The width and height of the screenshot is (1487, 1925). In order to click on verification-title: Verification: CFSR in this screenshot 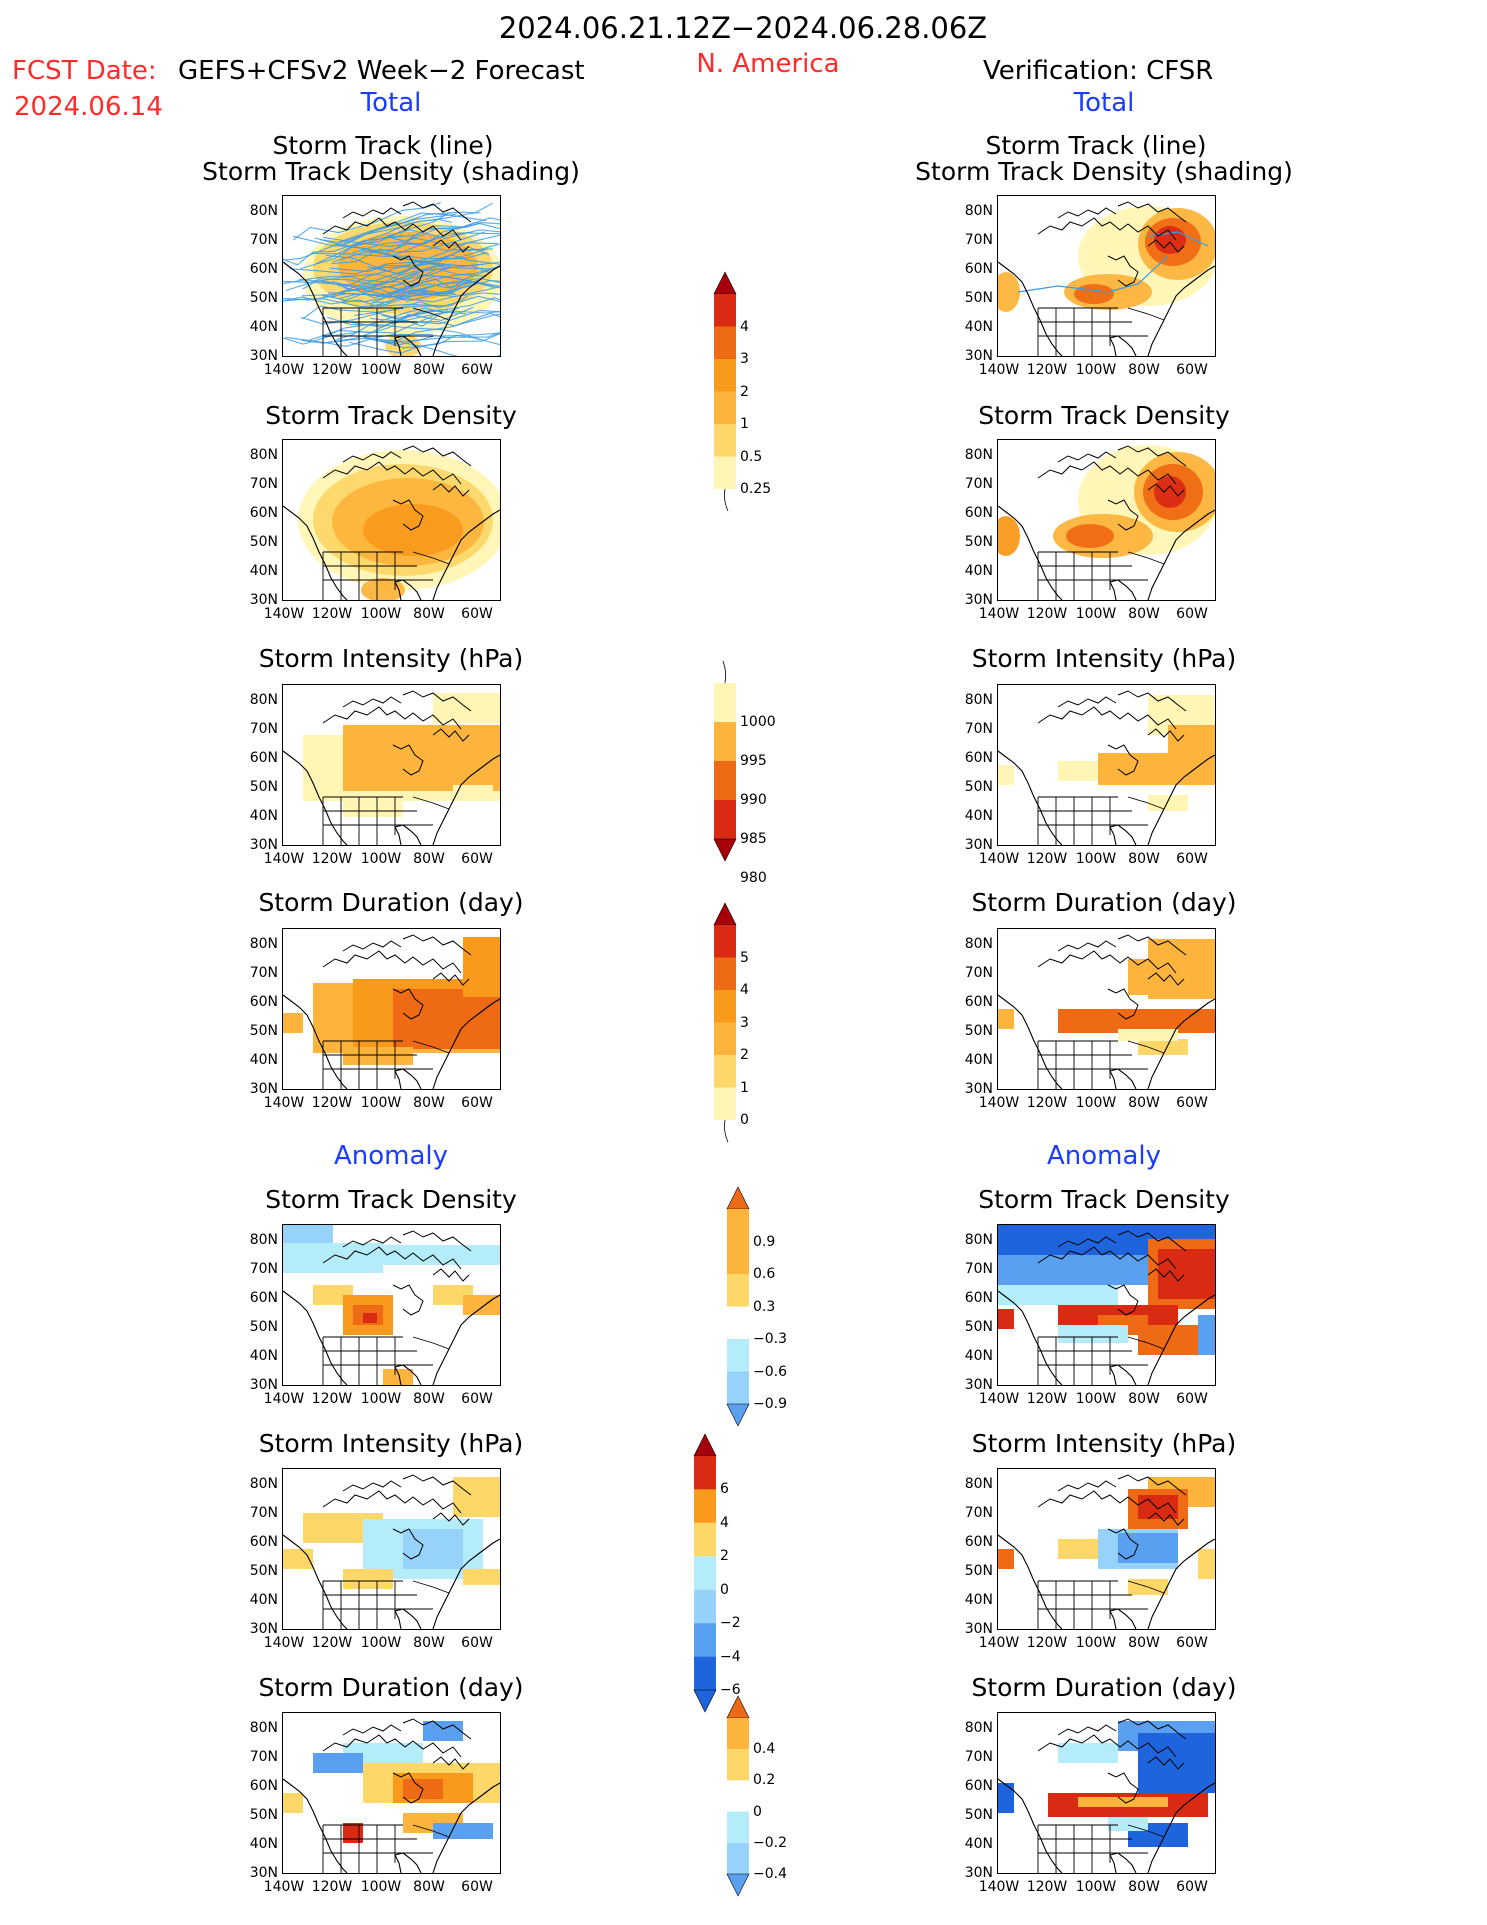, I will do `click(1098, 71)`.